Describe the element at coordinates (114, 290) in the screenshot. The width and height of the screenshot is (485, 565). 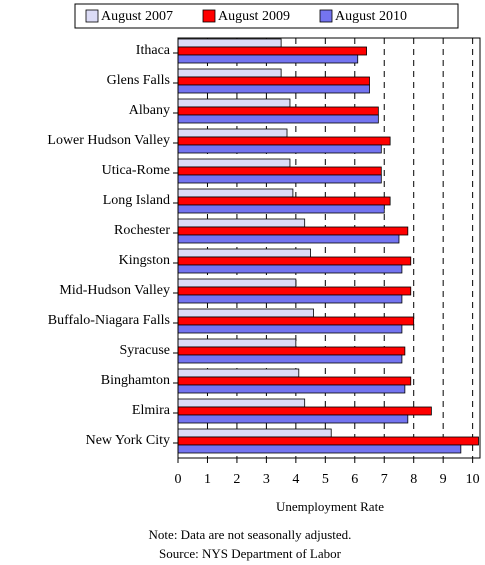
I see `y-tick-label: Mid-Hudson Valley` at that location.